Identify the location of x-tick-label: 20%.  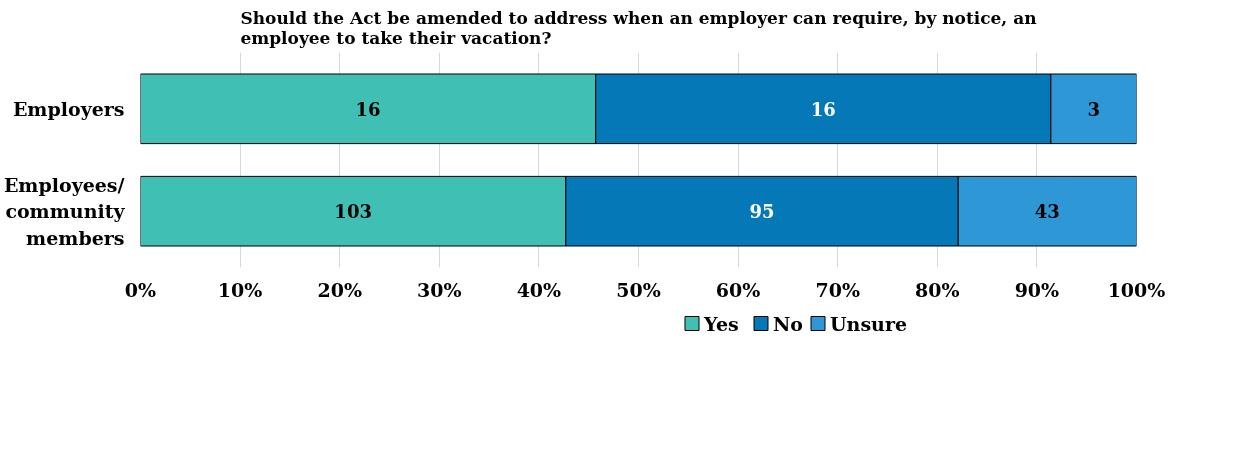
(339, 289).